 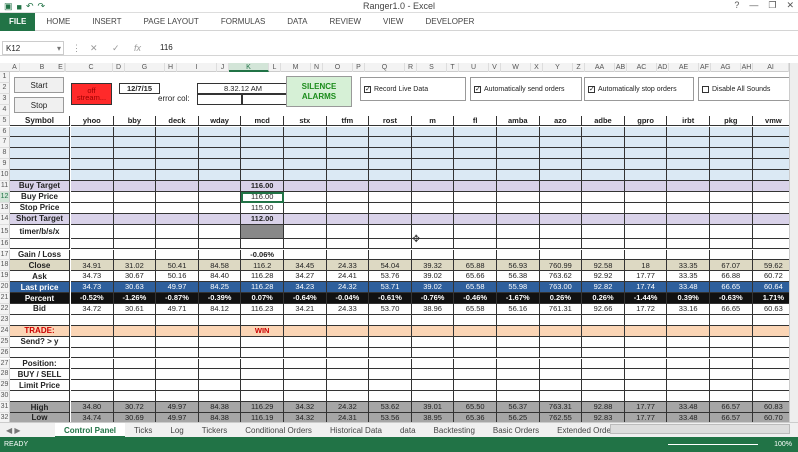 I want to click on tfm-timer, so click(x=348, y=231).